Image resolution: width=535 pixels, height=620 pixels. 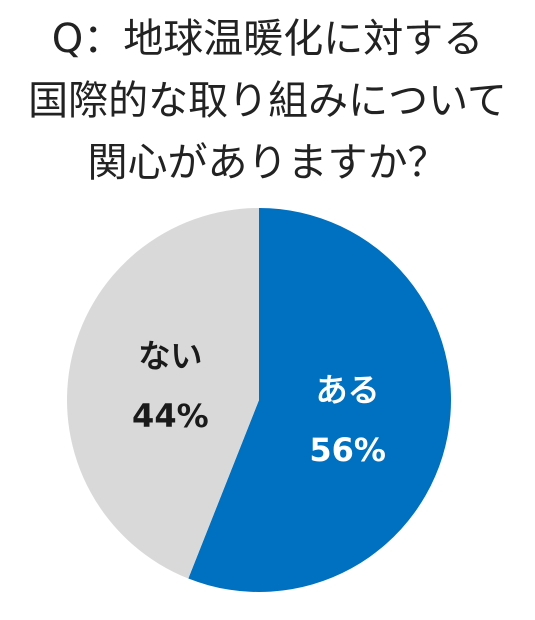 What do you see at coordinates (348, 390) in the screenshot?
I see `slice-label: ある` at bounding box center [348, 390].